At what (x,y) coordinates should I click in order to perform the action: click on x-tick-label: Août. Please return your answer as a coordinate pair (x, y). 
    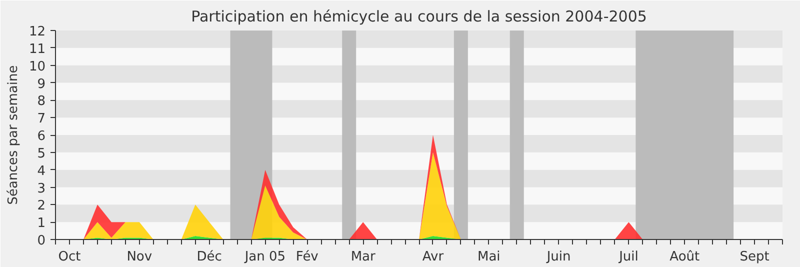
    Looking at the image, I should click on (685, 257).